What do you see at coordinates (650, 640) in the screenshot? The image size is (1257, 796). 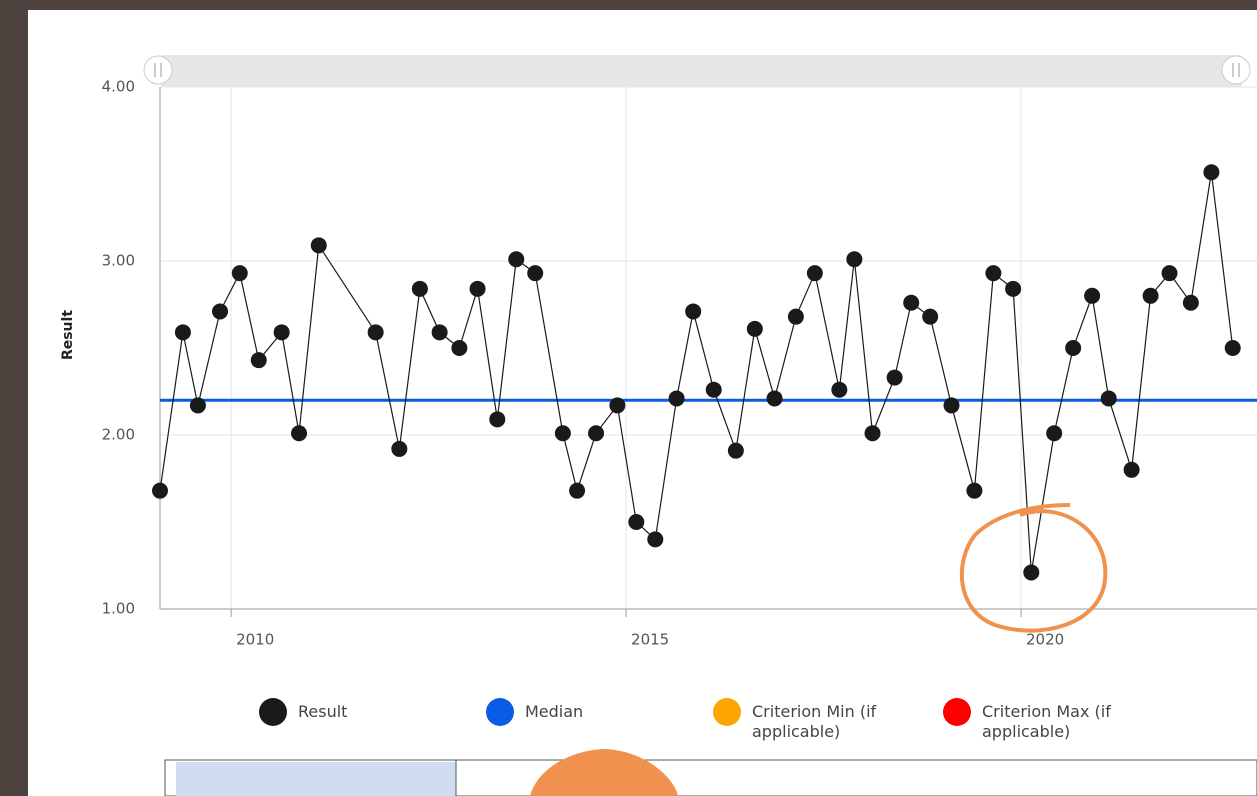 I see `x-tick-label: 2015` at bounding box center [650, 640].